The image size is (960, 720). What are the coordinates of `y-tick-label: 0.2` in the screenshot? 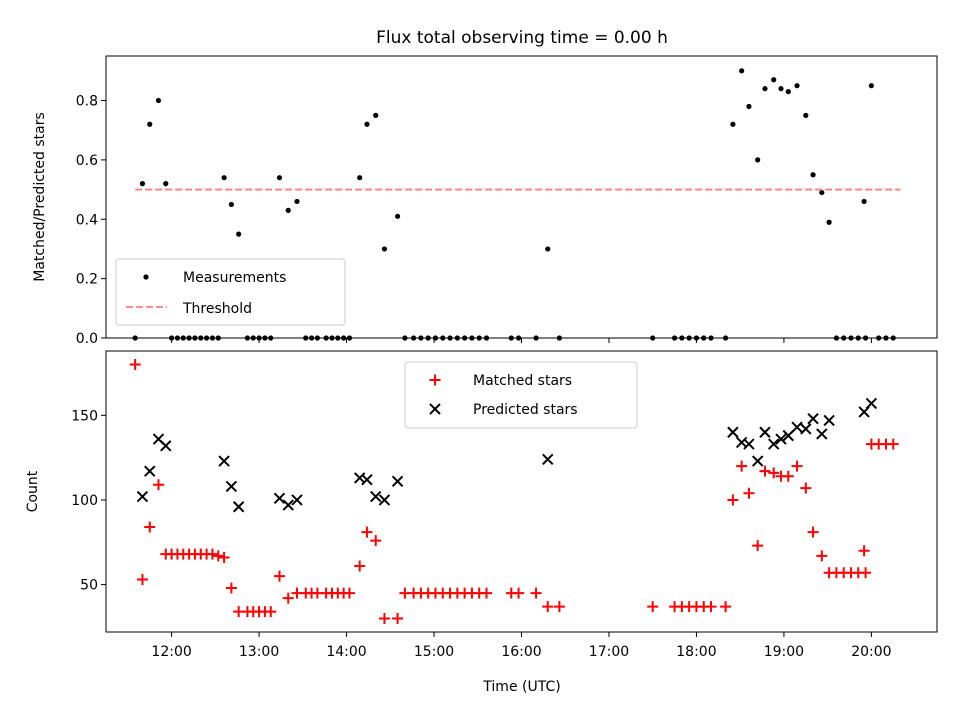 It's located at (87, 280).